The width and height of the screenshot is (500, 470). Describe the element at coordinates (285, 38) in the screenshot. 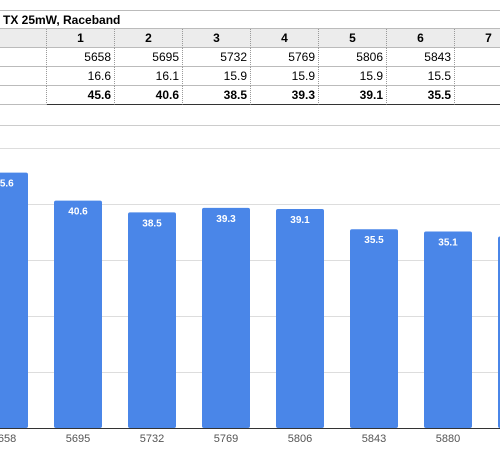

I see `column-header: 4` at that location.